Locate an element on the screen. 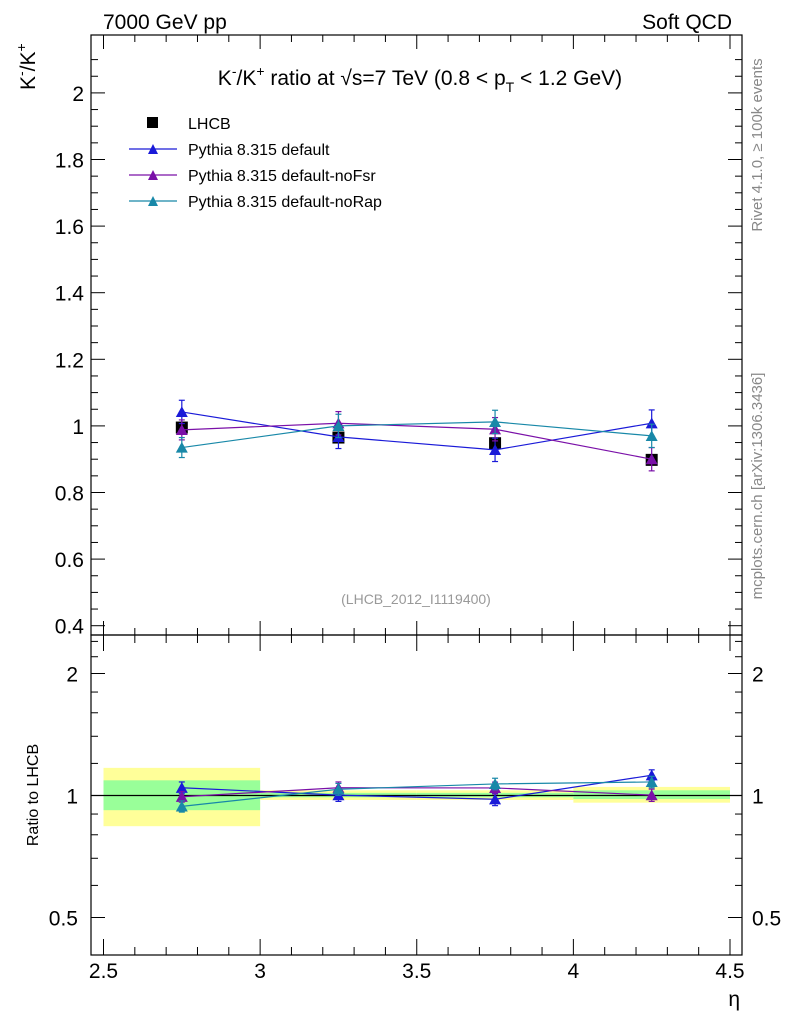 Image resolution: width=786 pixels, height=1024 pixels. ylabel-sup2: + is located at coordinates (21, 47).